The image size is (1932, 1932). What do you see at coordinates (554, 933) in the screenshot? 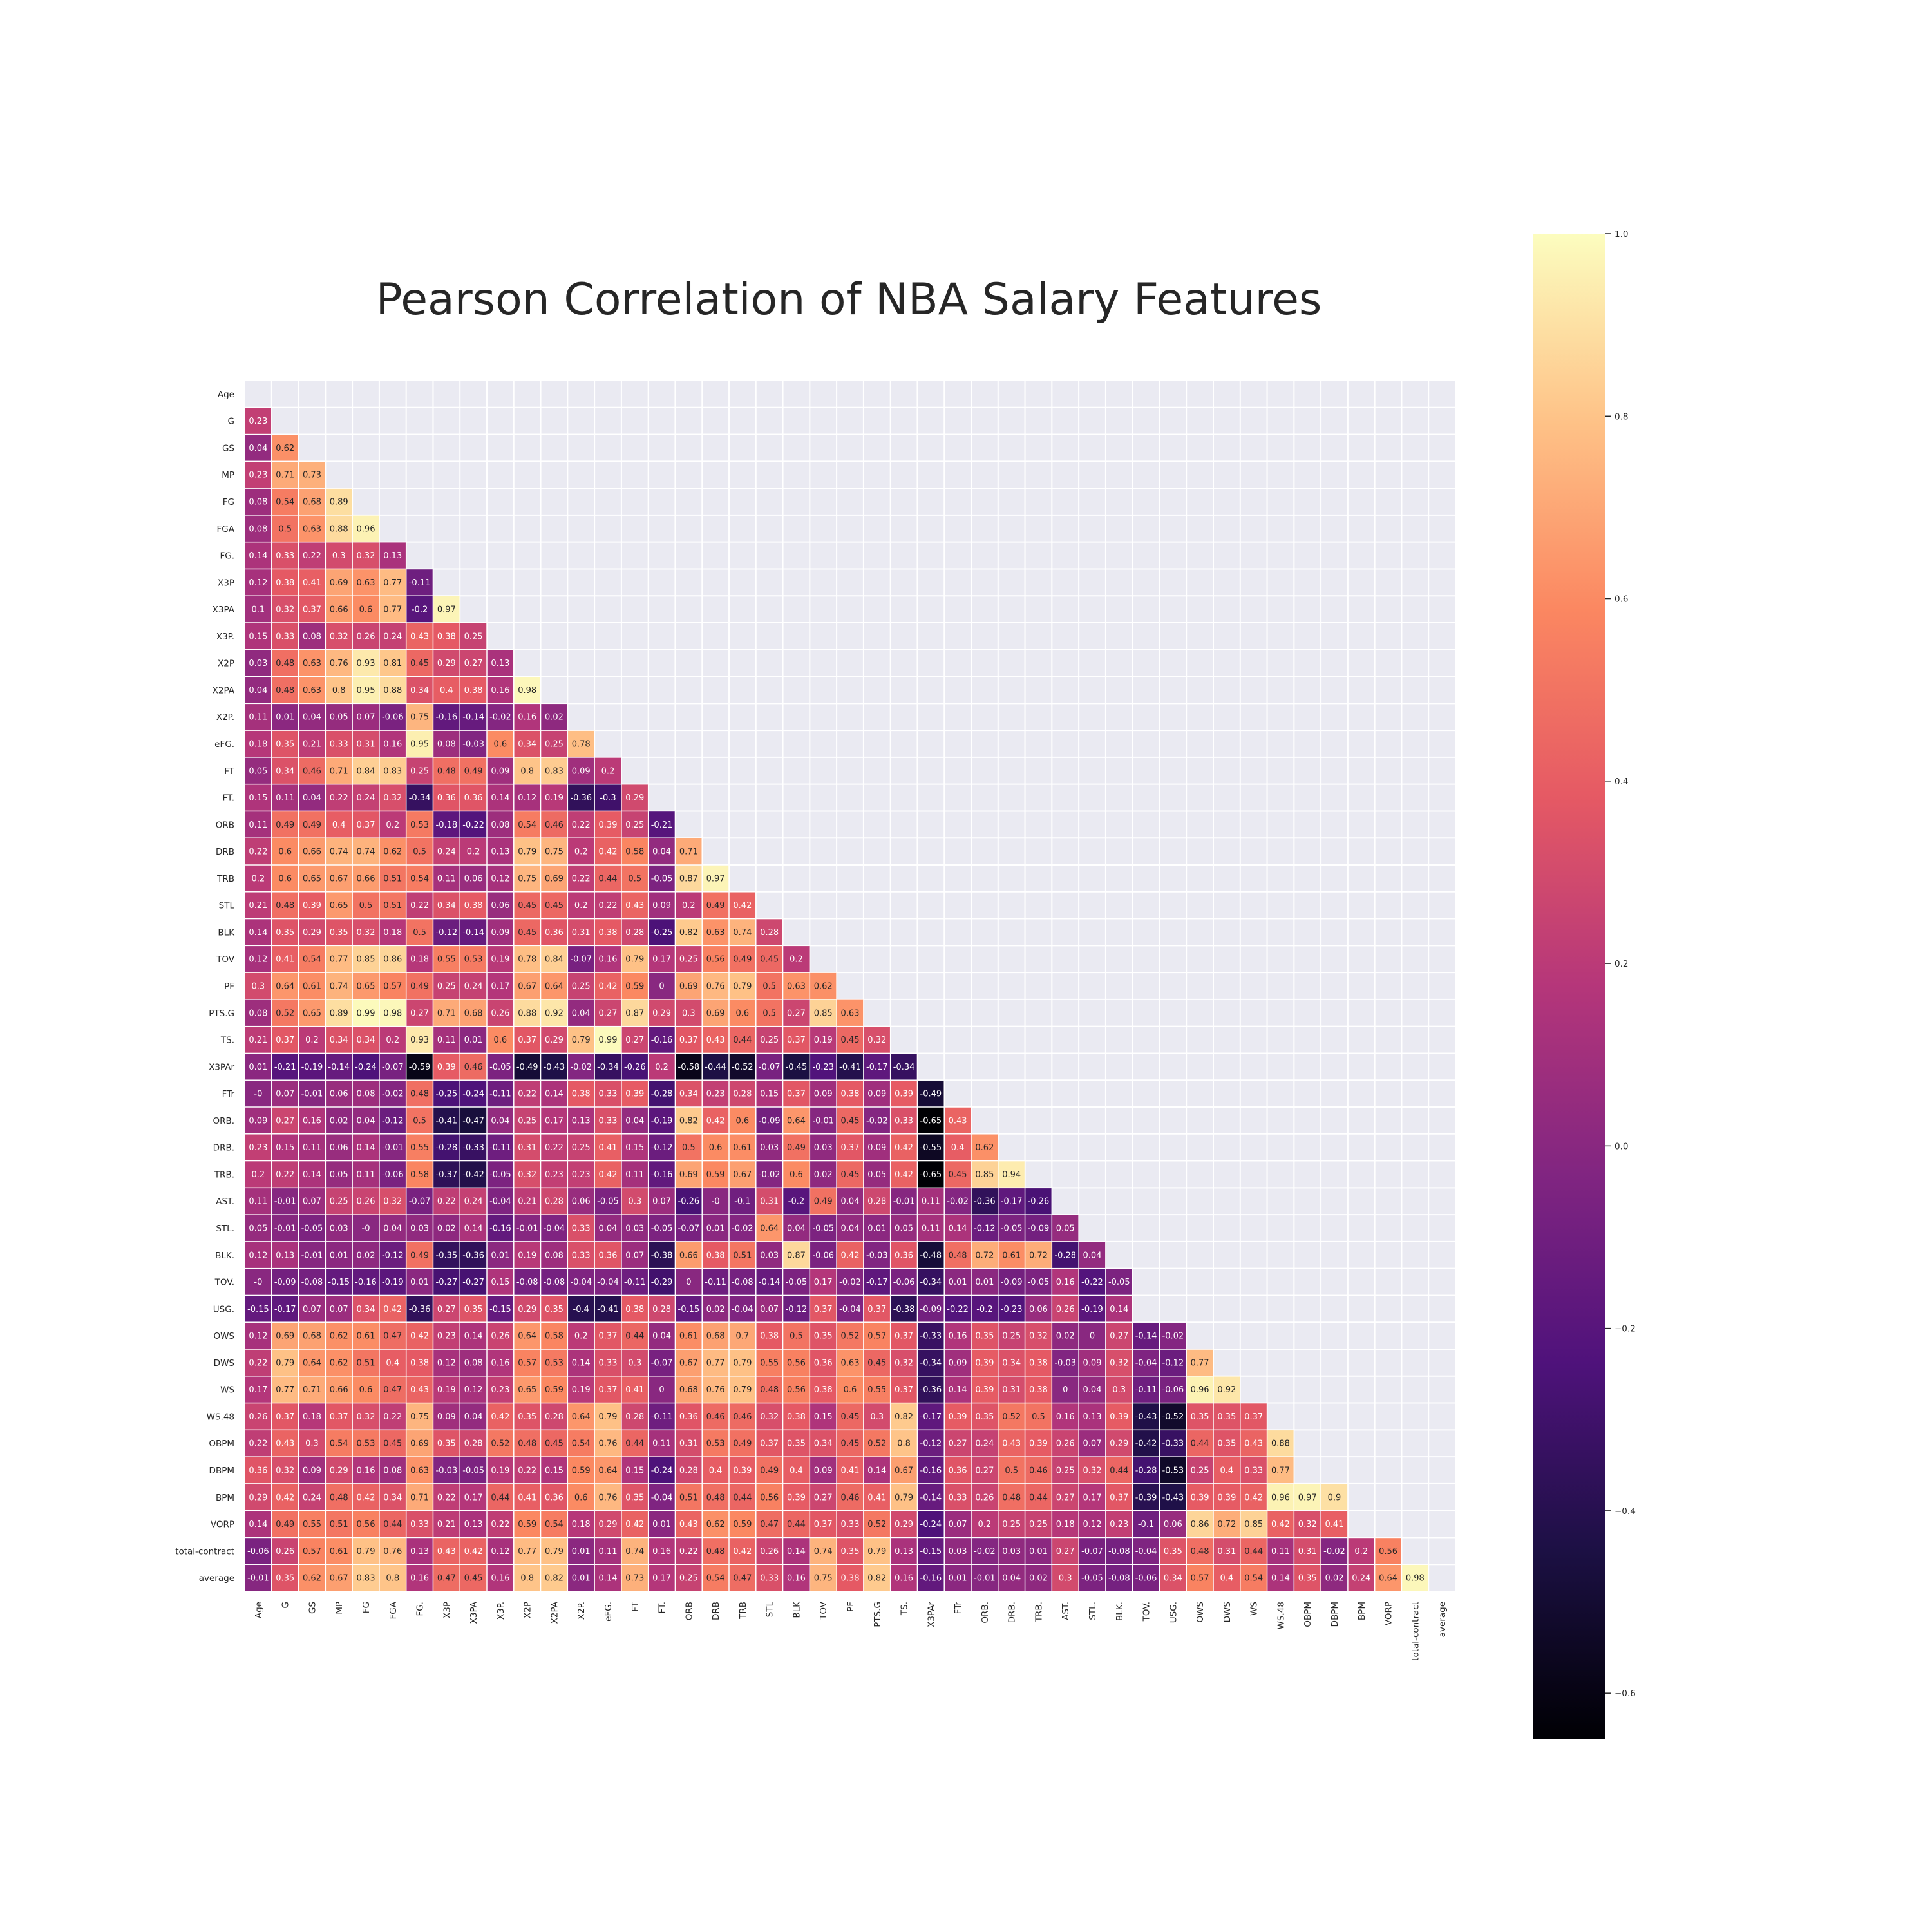
I see `cell-value-label: 0.36` at bounding box center [554, 933].